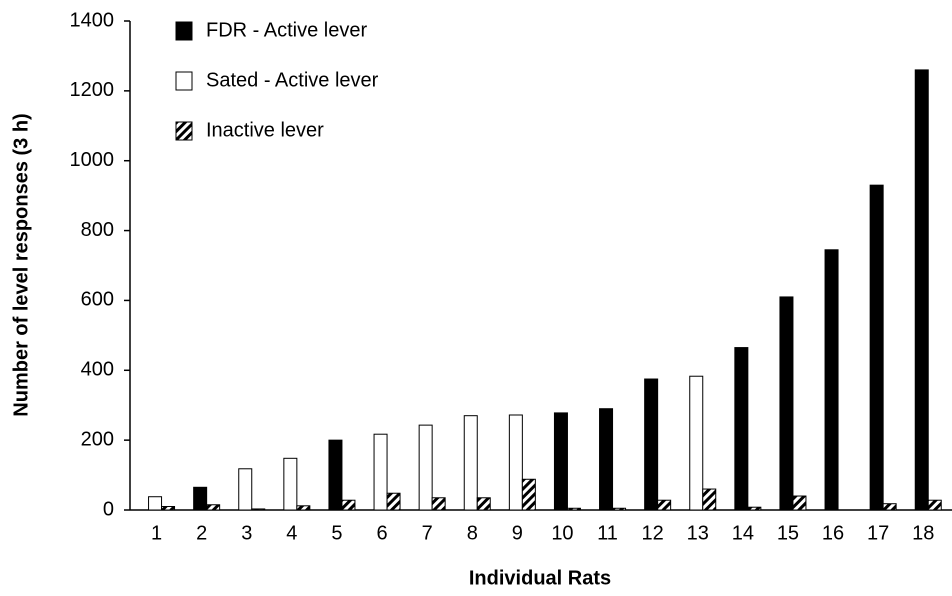 Image resolution: width=952 pixels, height=596 pixels. I want to click on x-tick-label: 5, so click(336, 533).